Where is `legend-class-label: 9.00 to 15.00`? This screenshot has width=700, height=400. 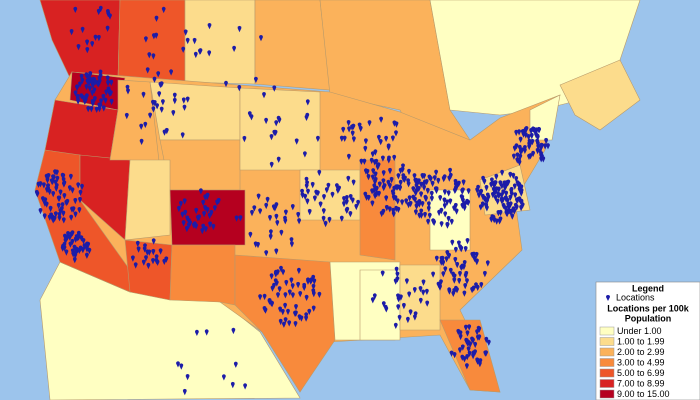
legend-class-label: 9.00 to 15.00 is located at coordinates (643, 394).